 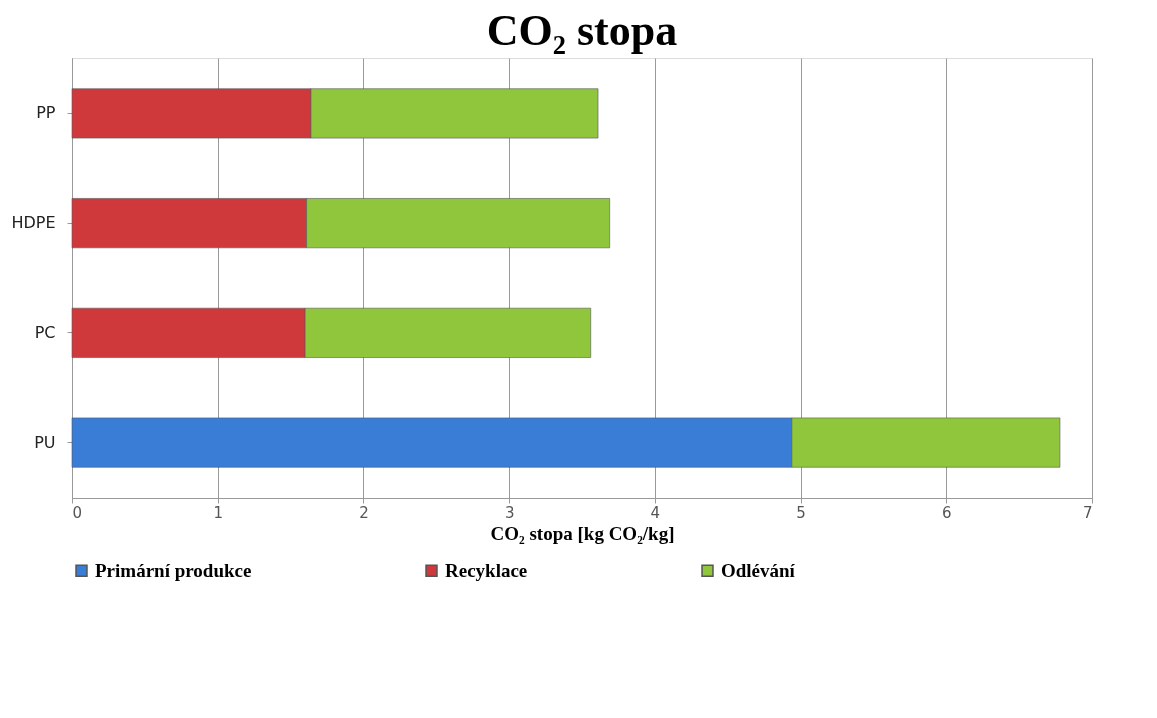 I want to click on y-tick-label: PU, so click(x=45, y=442).